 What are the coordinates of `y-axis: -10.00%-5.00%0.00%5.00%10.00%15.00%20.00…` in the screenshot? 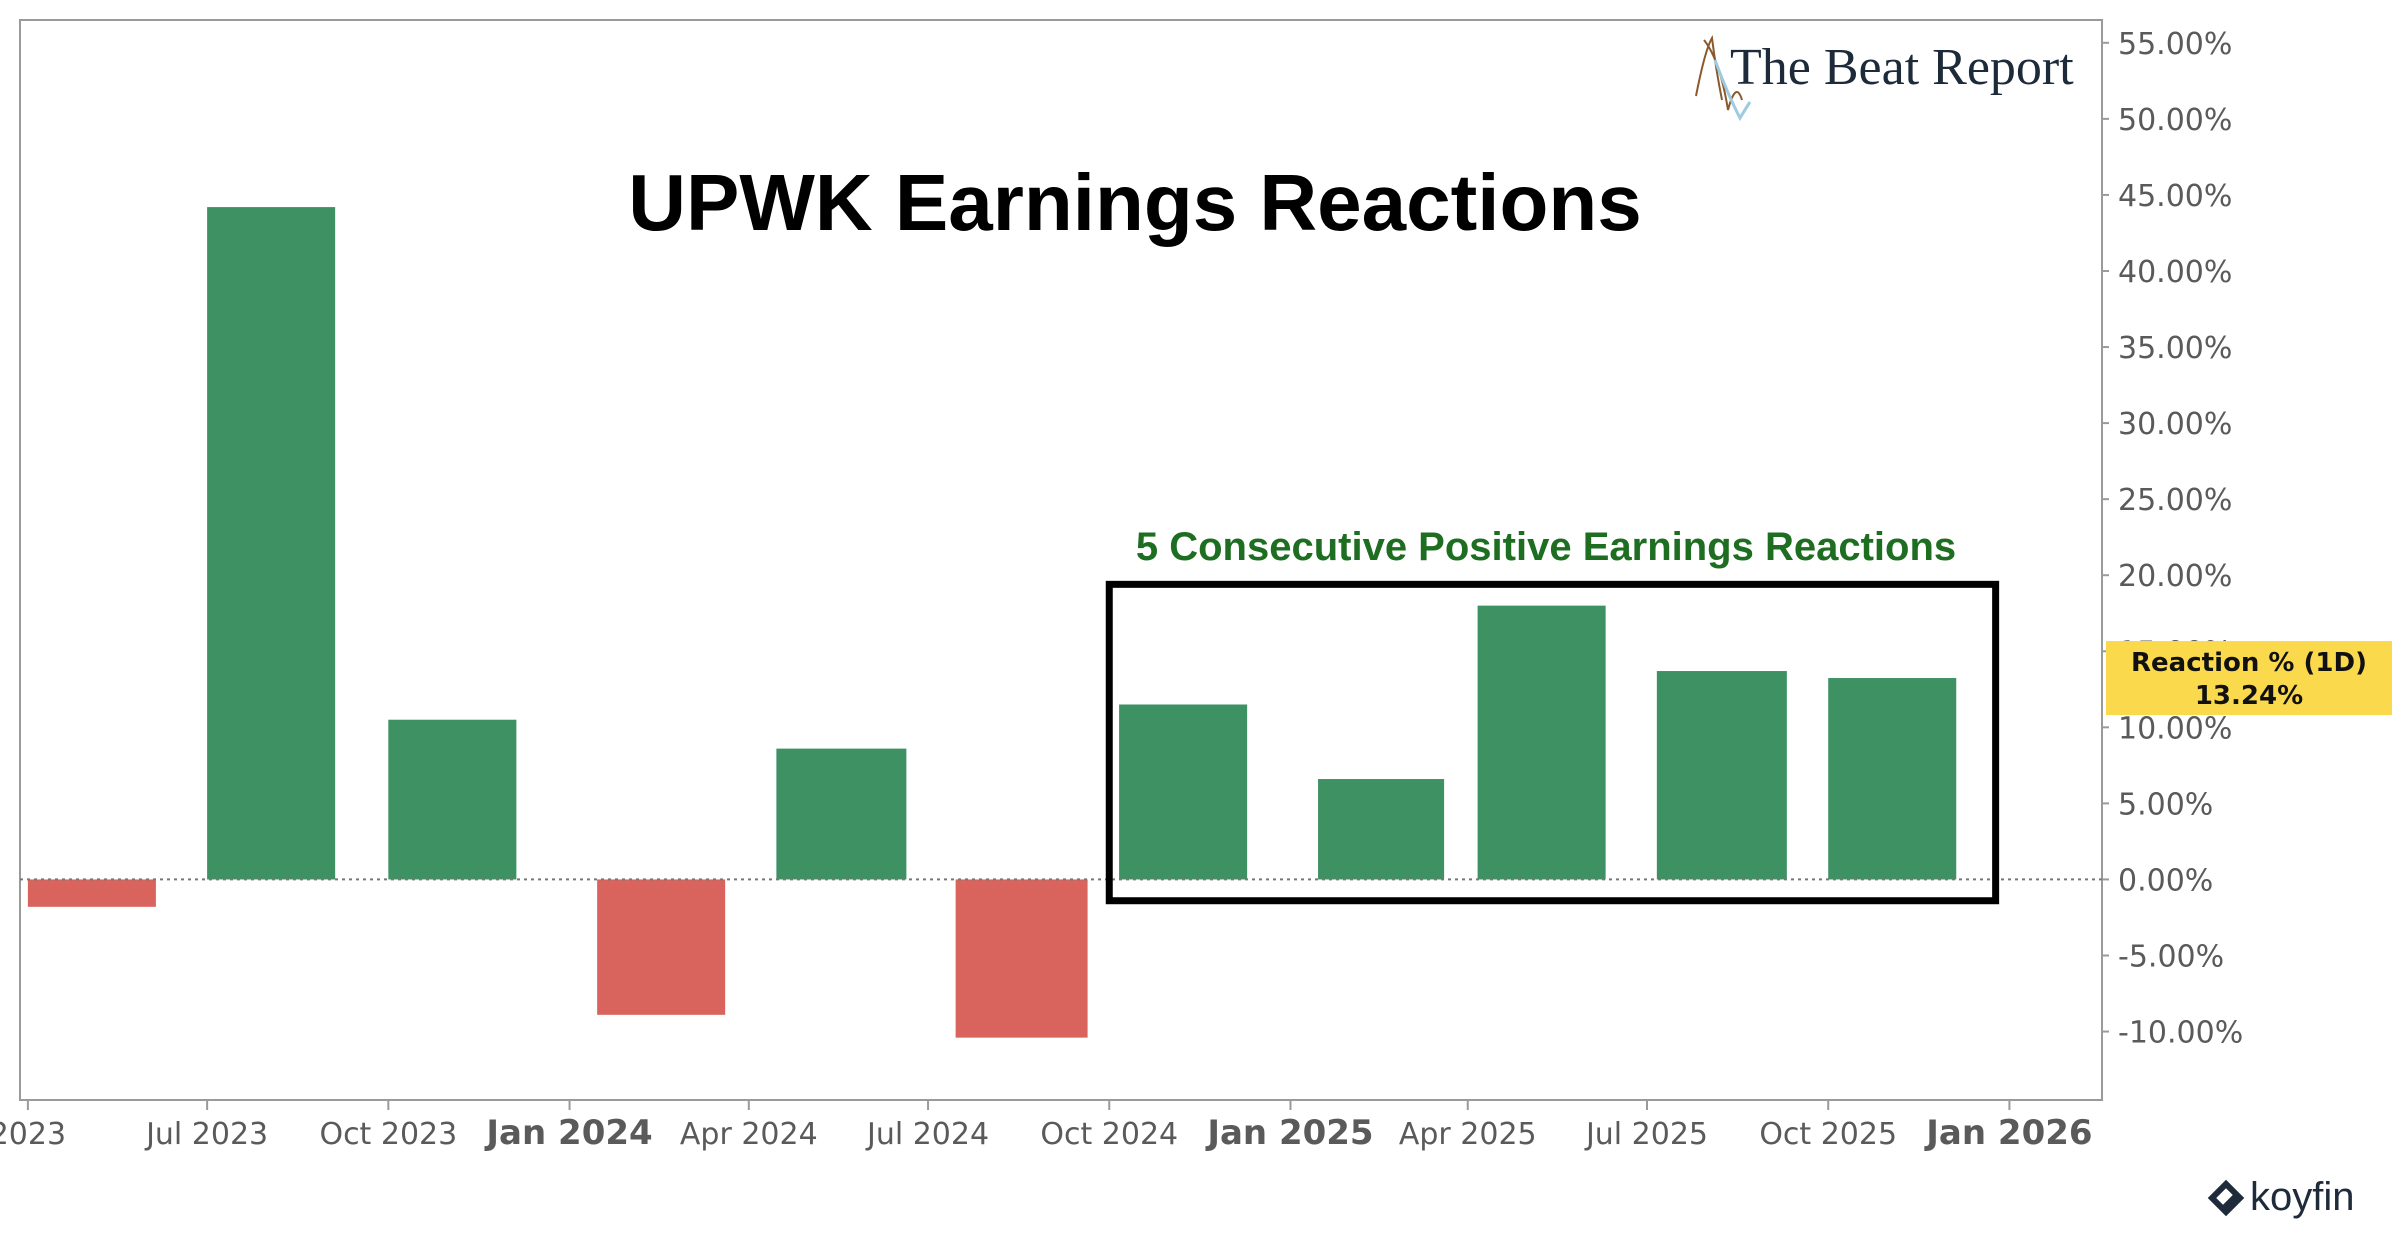 It's located at (2172, 539).